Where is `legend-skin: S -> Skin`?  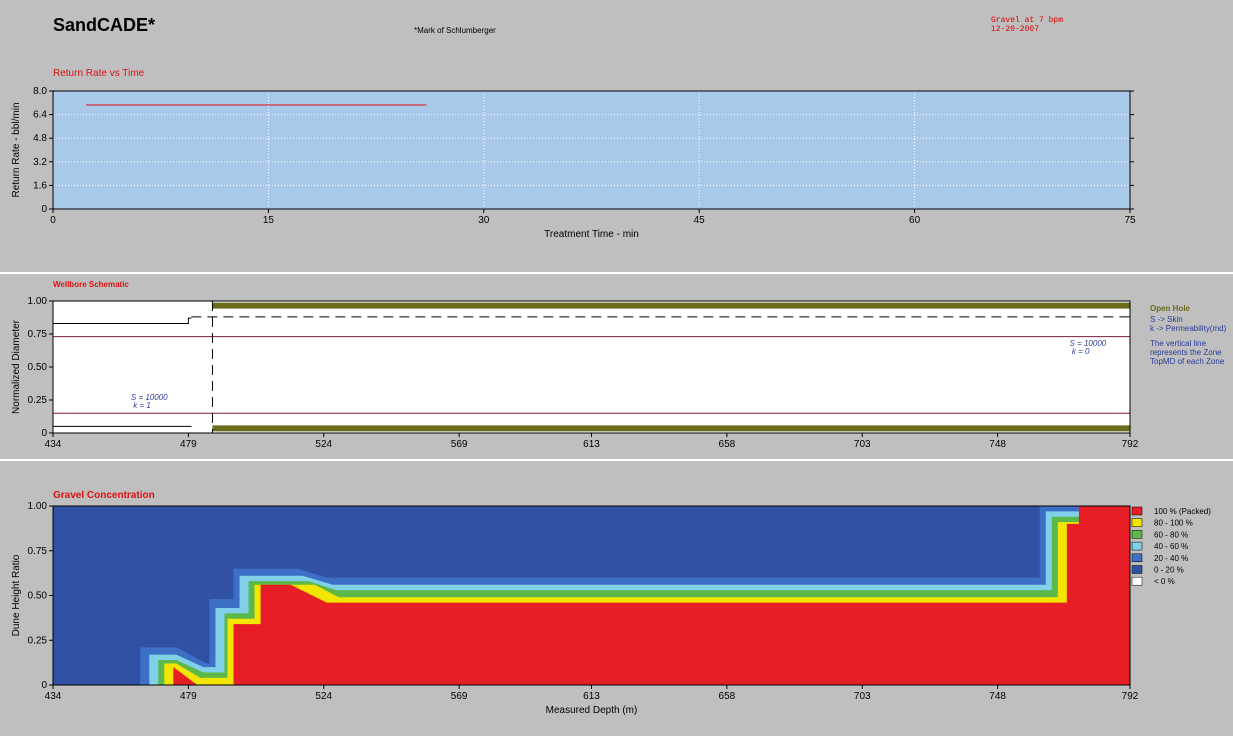
legend-skin: S -> Skin is located at coordinates (1166, 319).